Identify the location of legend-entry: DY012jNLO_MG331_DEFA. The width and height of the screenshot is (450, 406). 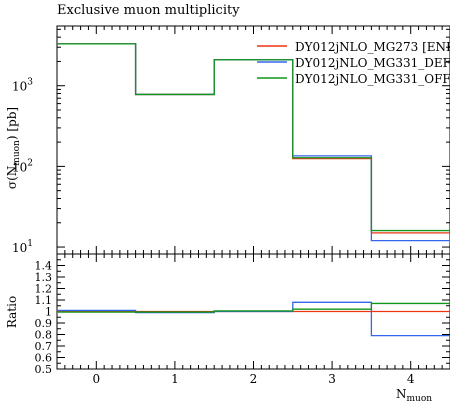
(372, 63).